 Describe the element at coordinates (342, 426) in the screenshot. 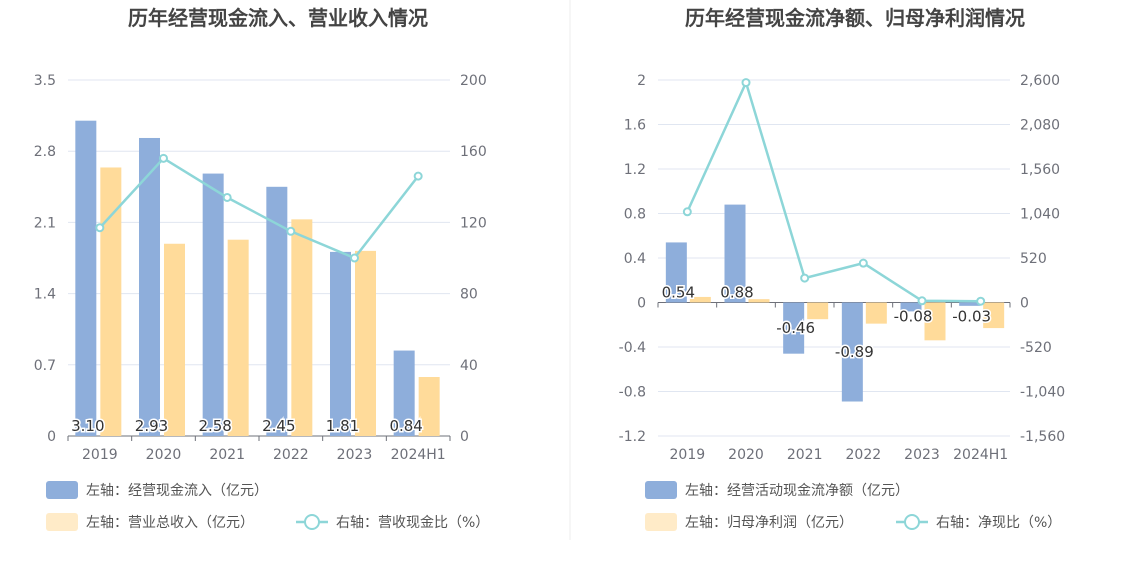

I see `bar-data-label: 1.81` at that location.